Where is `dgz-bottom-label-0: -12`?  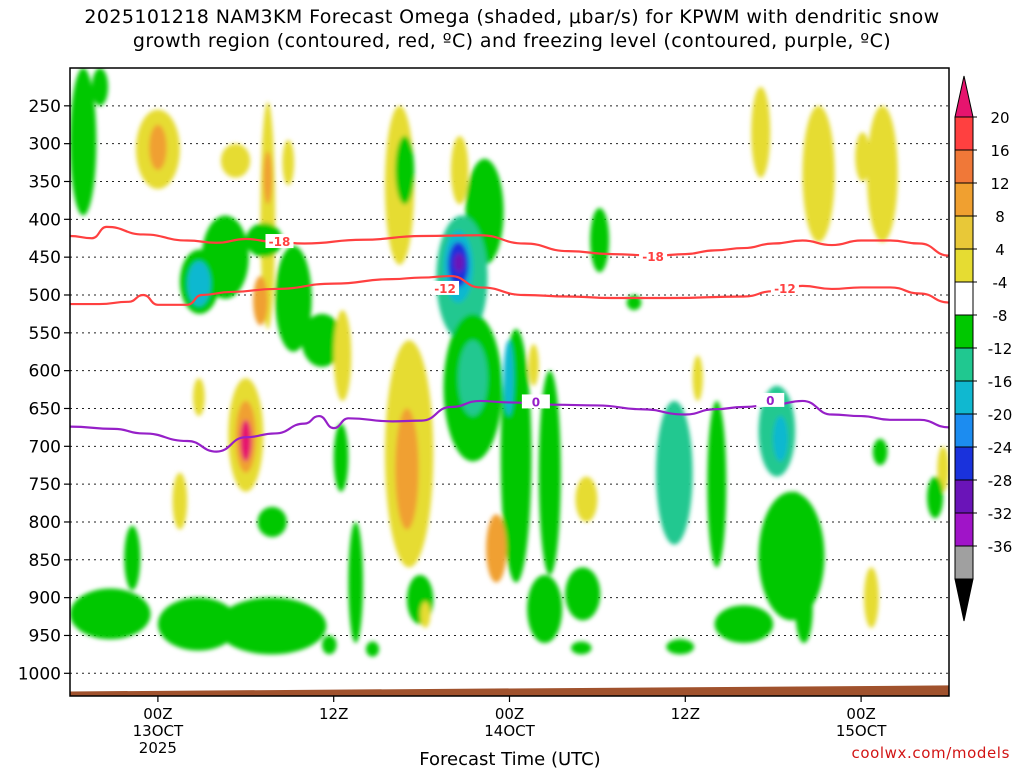
dgz-bottom-label-0: -12 is located at coordinates (445, 289).